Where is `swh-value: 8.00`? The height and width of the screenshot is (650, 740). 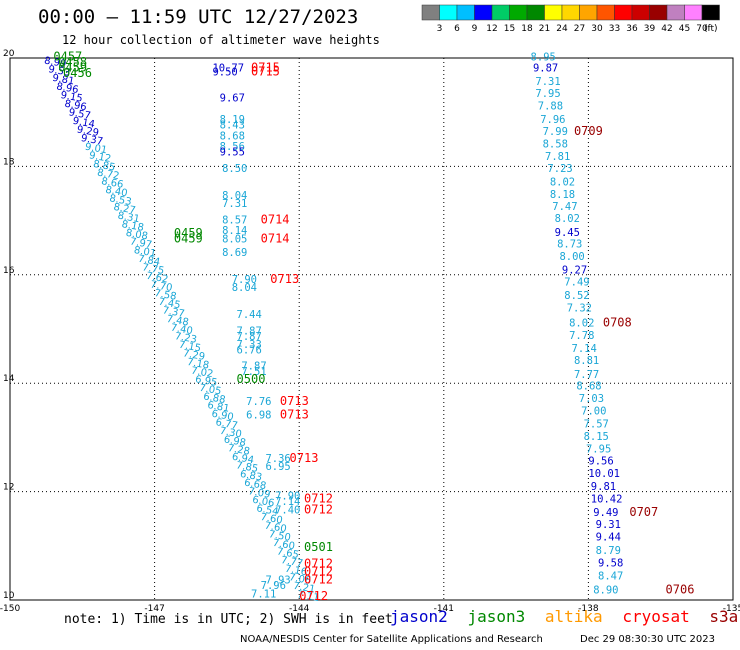
swh-value: 8.00 is located at coordinates (571, 257).